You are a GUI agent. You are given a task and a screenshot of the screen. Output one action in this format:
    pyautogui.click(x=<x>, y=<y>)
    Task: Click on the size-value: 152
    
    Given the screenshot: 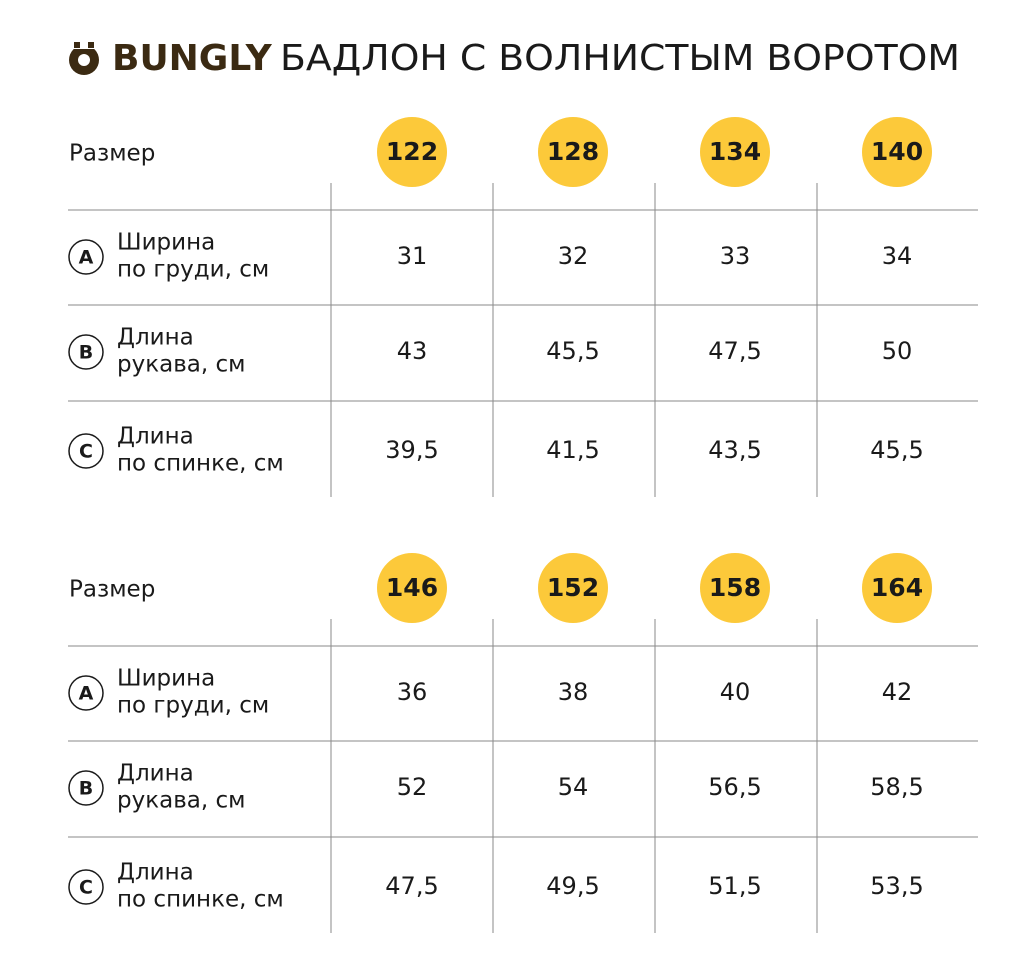 What is the action you would take?
    pyautogui.click(x=573, y=587)
    